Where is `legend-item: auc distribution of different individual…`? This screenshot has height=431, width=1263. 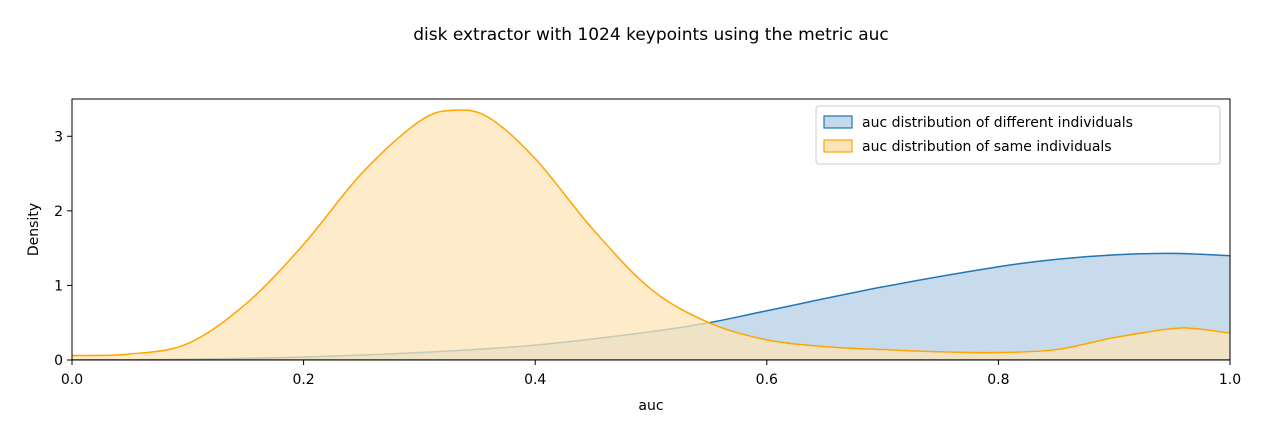 legend-item: auc distribution of different individual… is located at coordinates (978, 123).